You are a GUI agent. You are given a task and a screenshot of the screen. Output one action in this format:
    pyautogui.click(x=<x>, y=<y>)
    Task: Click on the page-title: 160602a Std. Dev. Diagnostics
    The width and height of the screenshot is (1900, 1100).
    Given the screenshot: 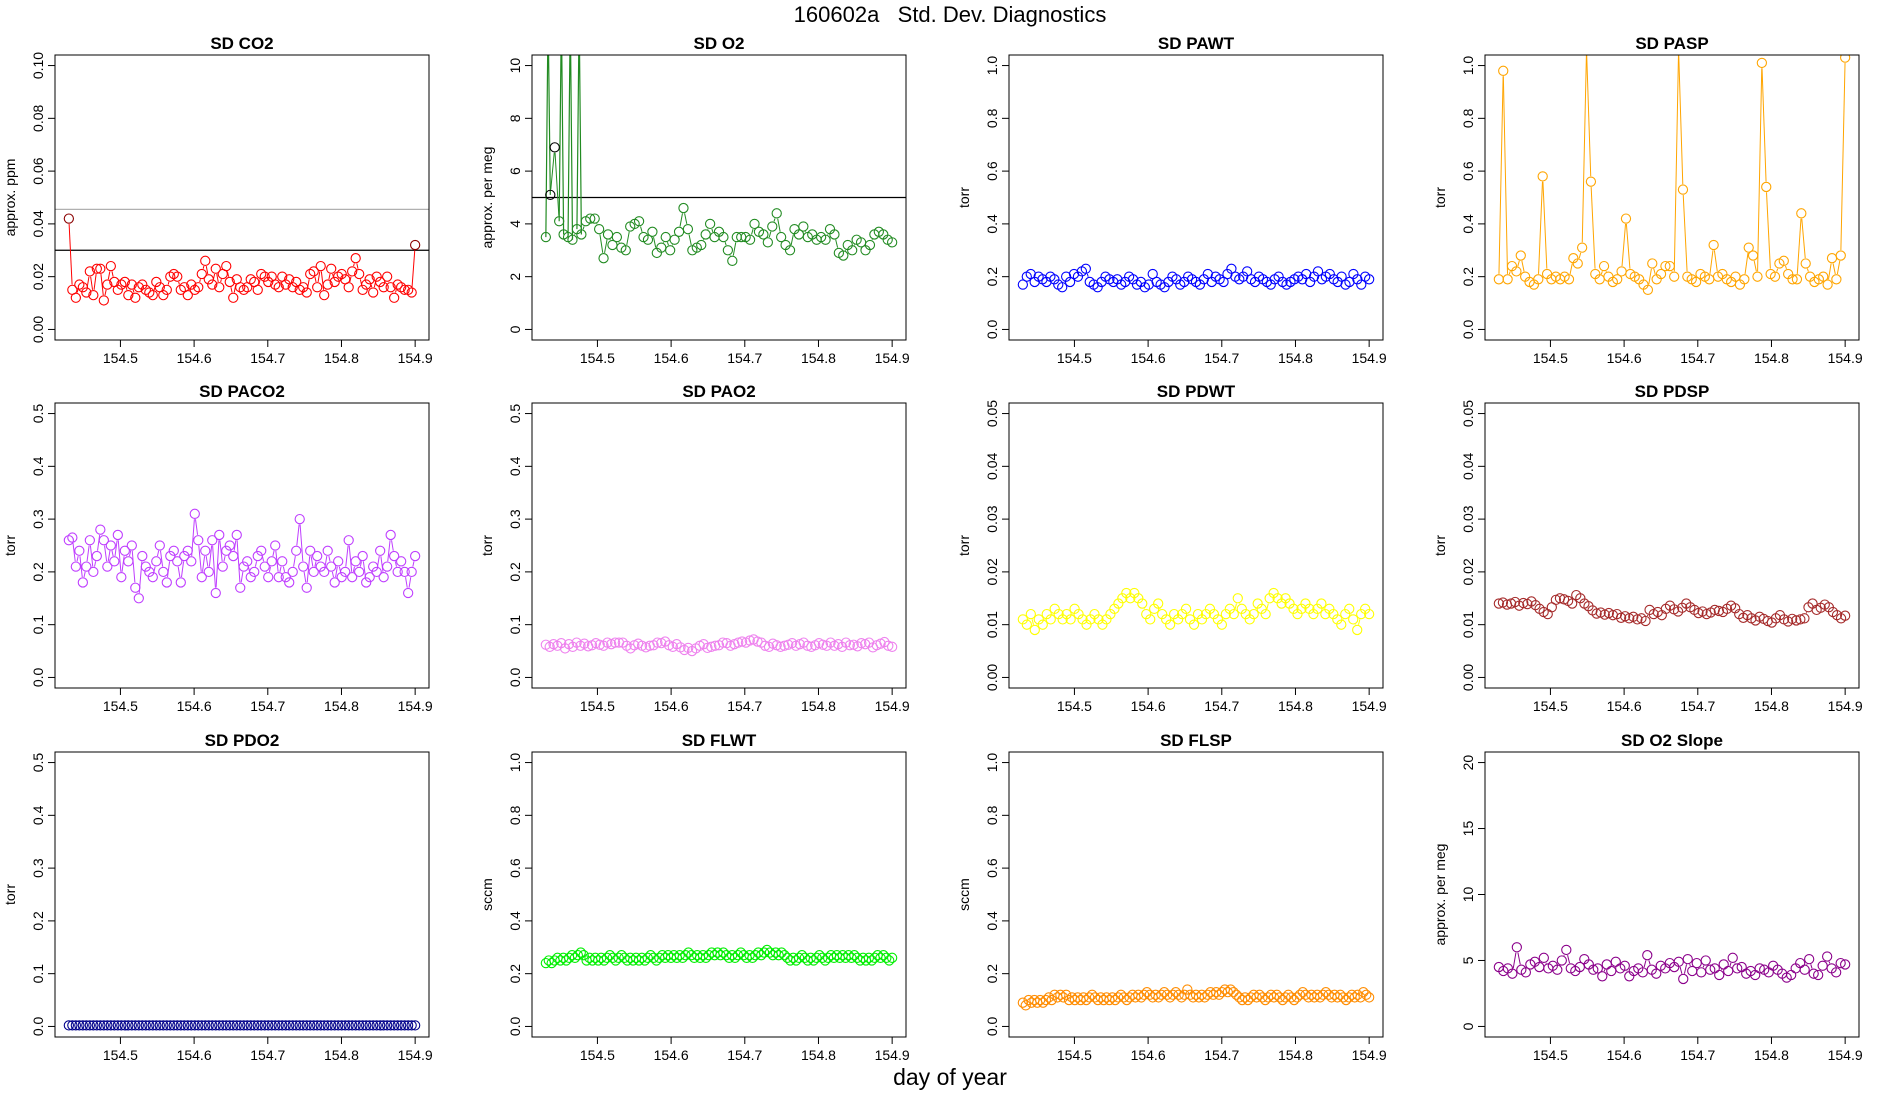 What is the action you would take?
    pyautogui.click(x=950, y=14)
    